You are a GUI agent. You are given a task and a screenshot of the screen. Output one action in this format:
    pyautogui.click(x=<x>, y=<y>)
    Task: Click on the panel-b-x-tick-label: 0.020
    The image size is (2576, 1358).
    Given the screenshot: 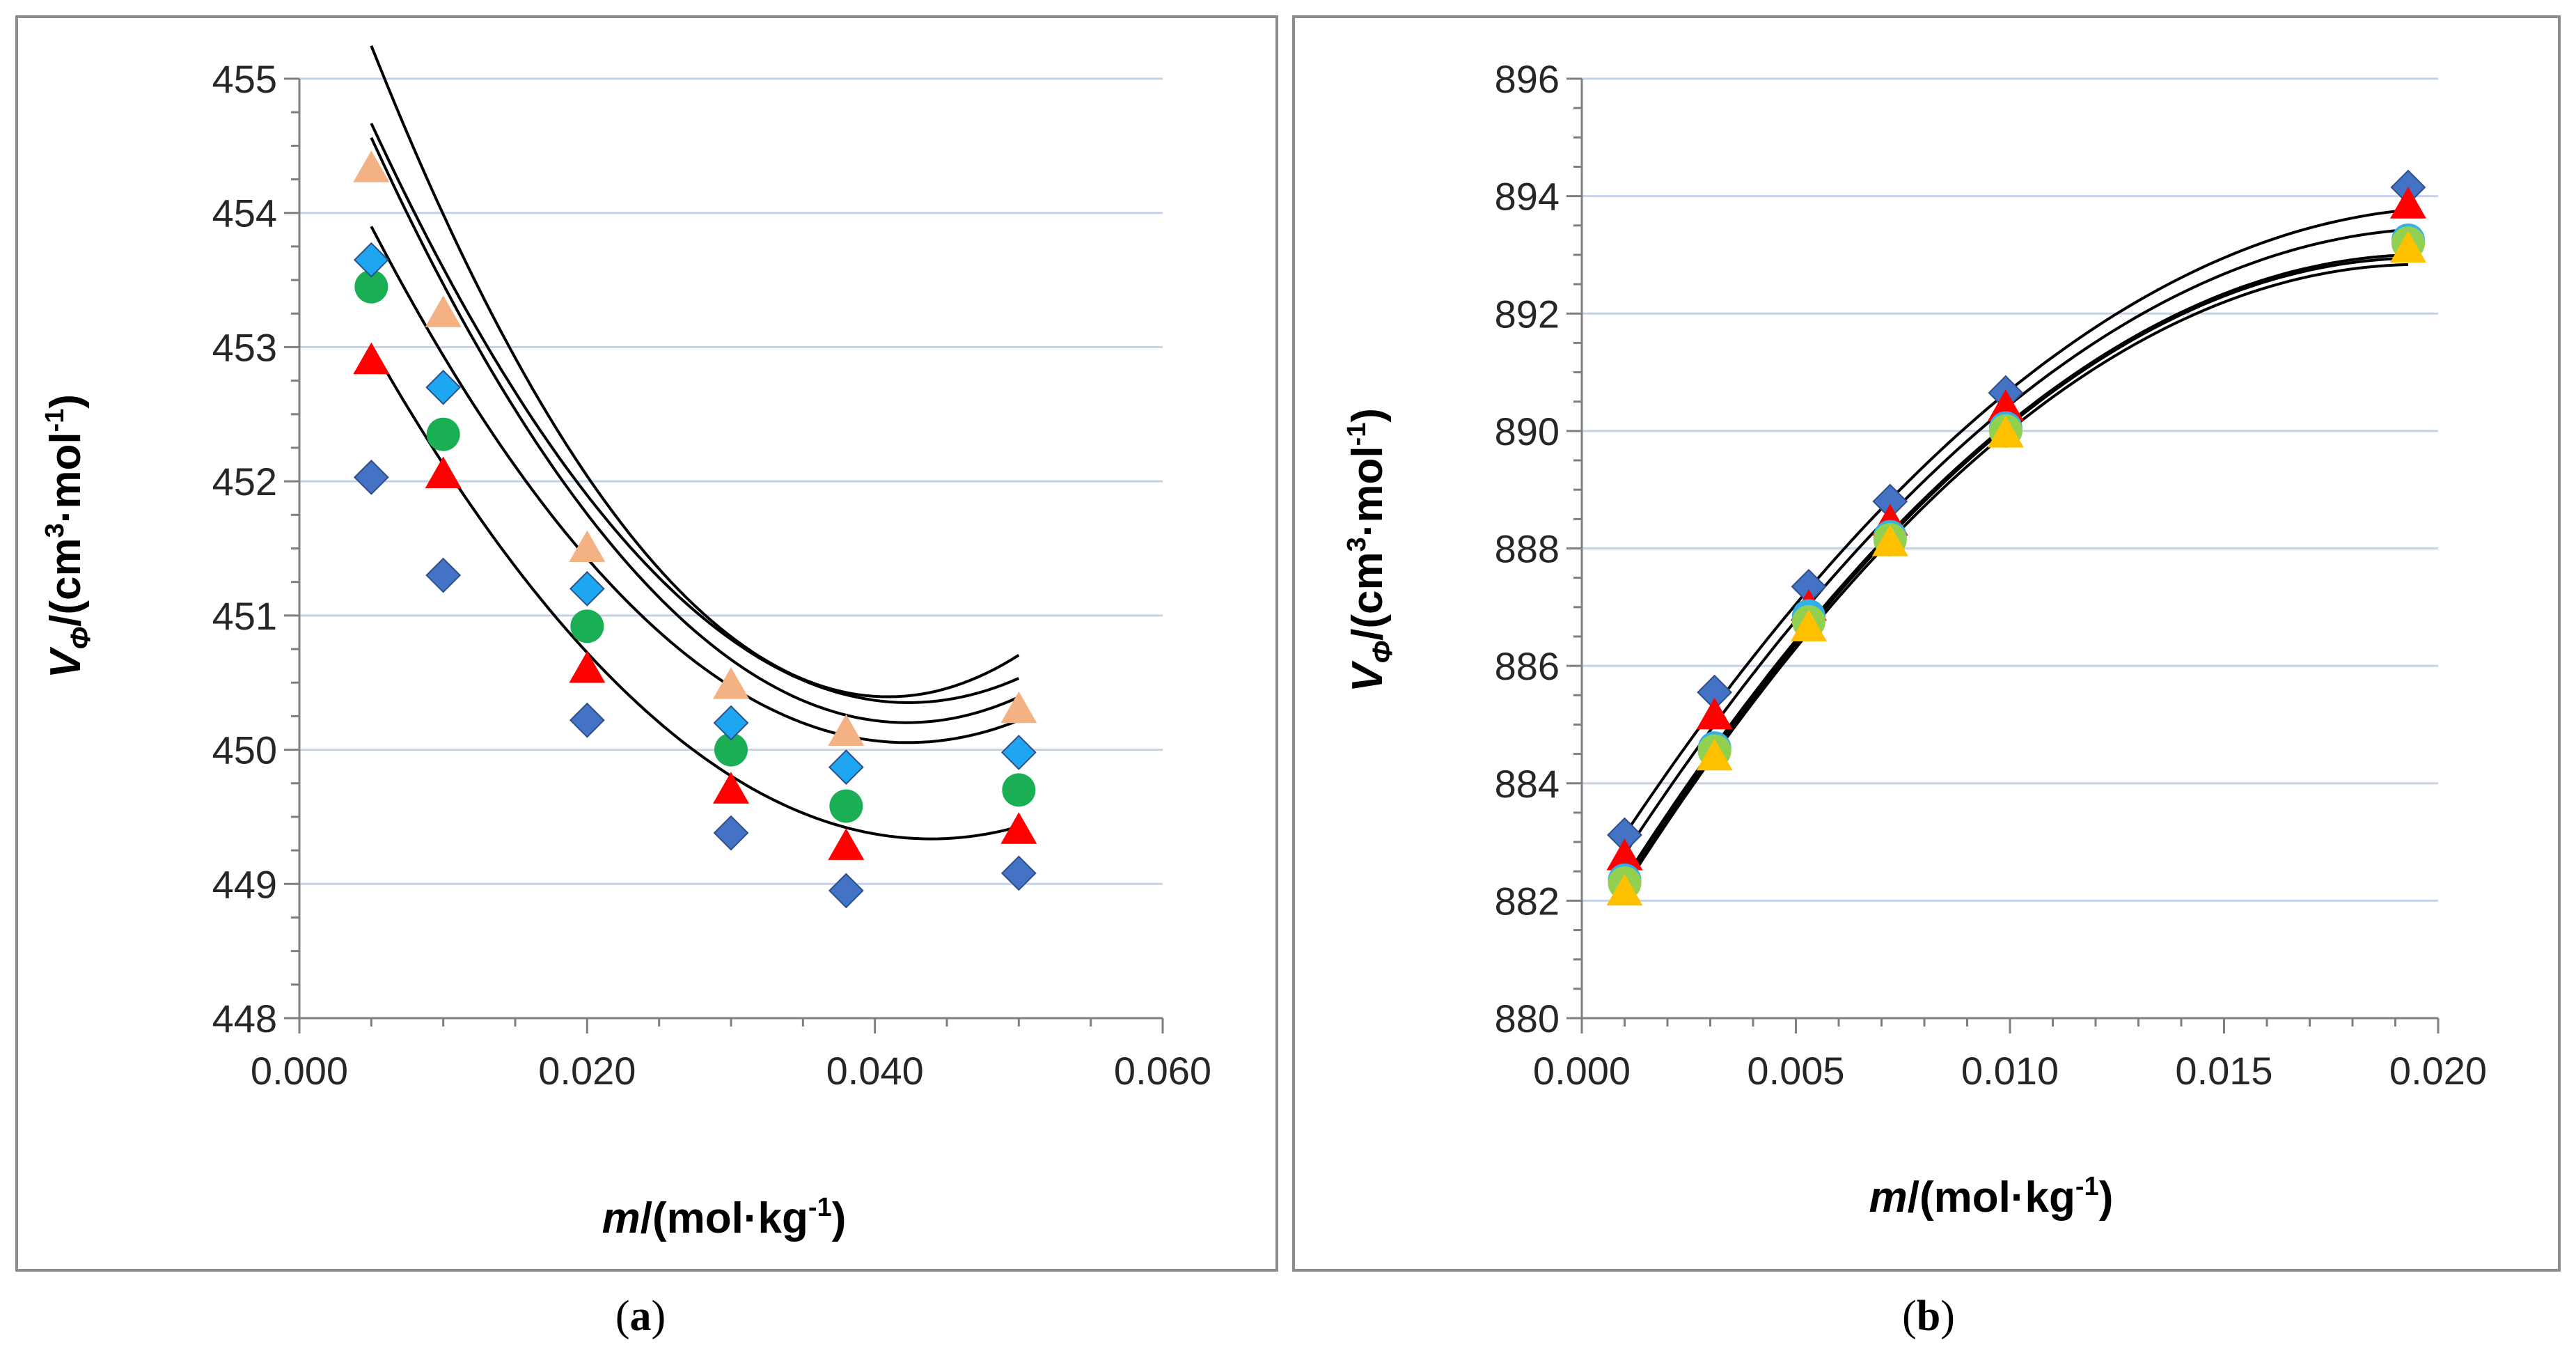 What is the action you would take?
    pyautogui.click(x=2438, y=1071)
    